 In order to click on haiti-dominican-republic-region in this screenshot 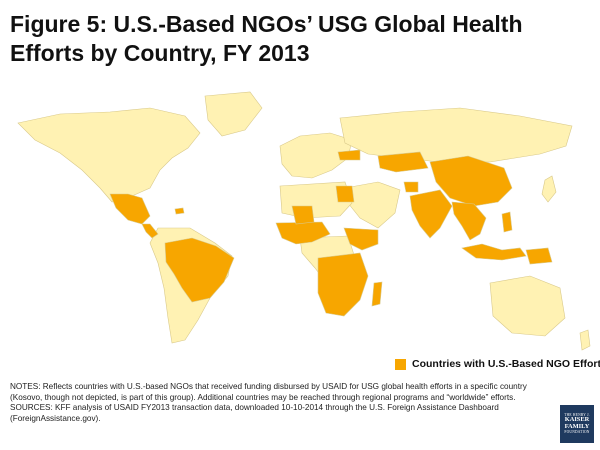, I will do `click(179, 211)`.